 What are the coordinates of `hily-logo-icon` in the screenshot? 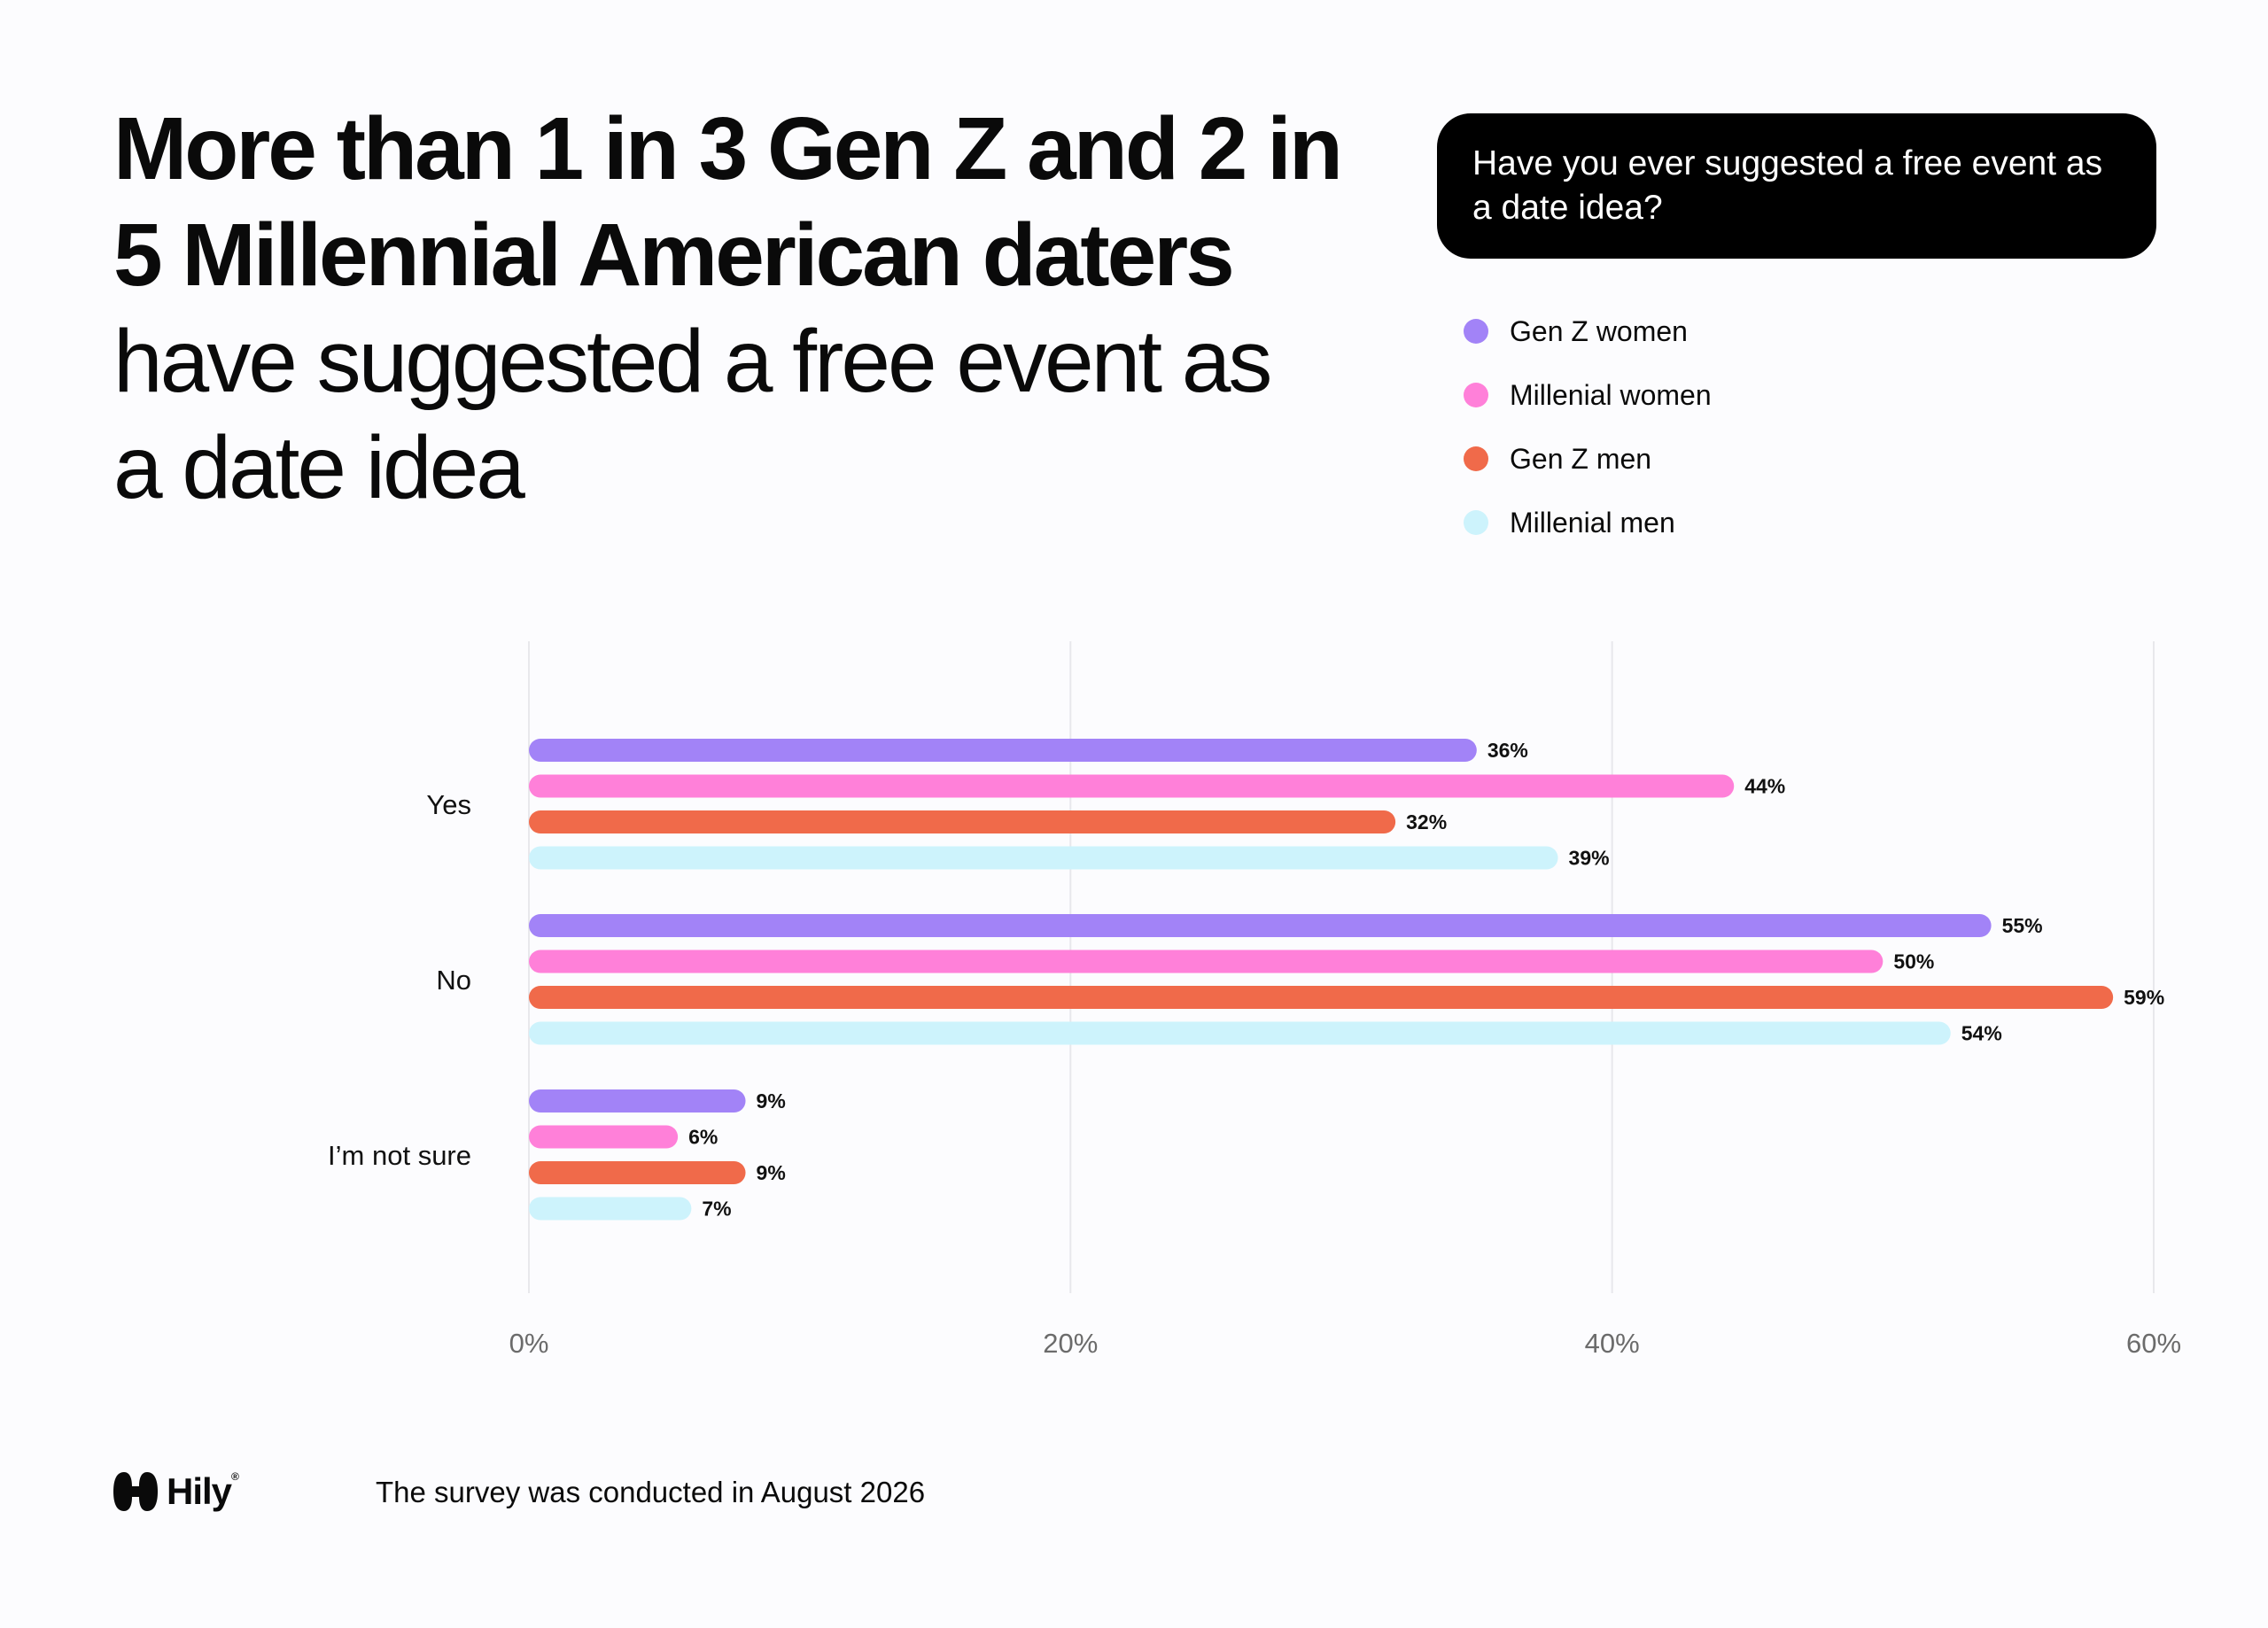 It's located at (135, 1492).